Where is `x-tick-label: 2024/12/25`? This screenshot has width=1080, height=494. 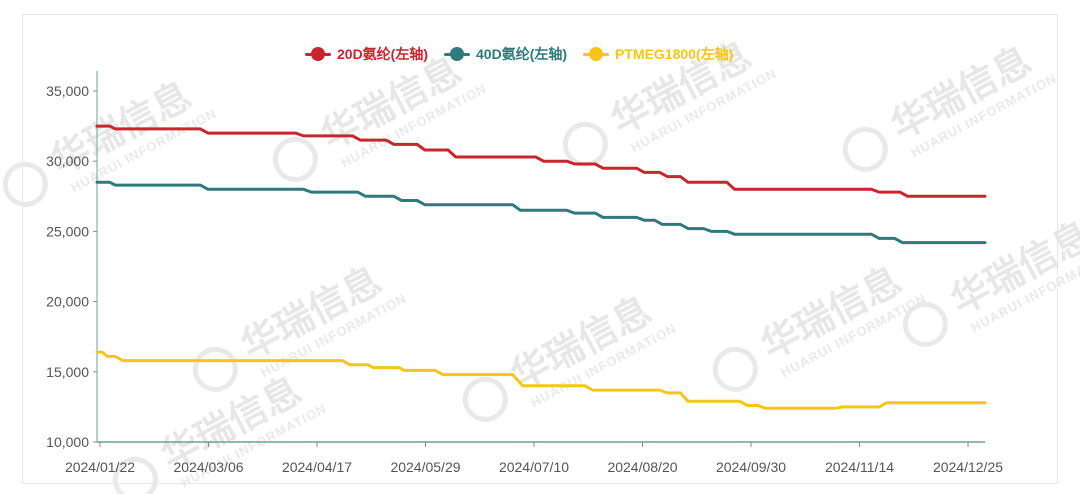 x-tick-label: 2024/12/25 is located at coordinates (968, 467).